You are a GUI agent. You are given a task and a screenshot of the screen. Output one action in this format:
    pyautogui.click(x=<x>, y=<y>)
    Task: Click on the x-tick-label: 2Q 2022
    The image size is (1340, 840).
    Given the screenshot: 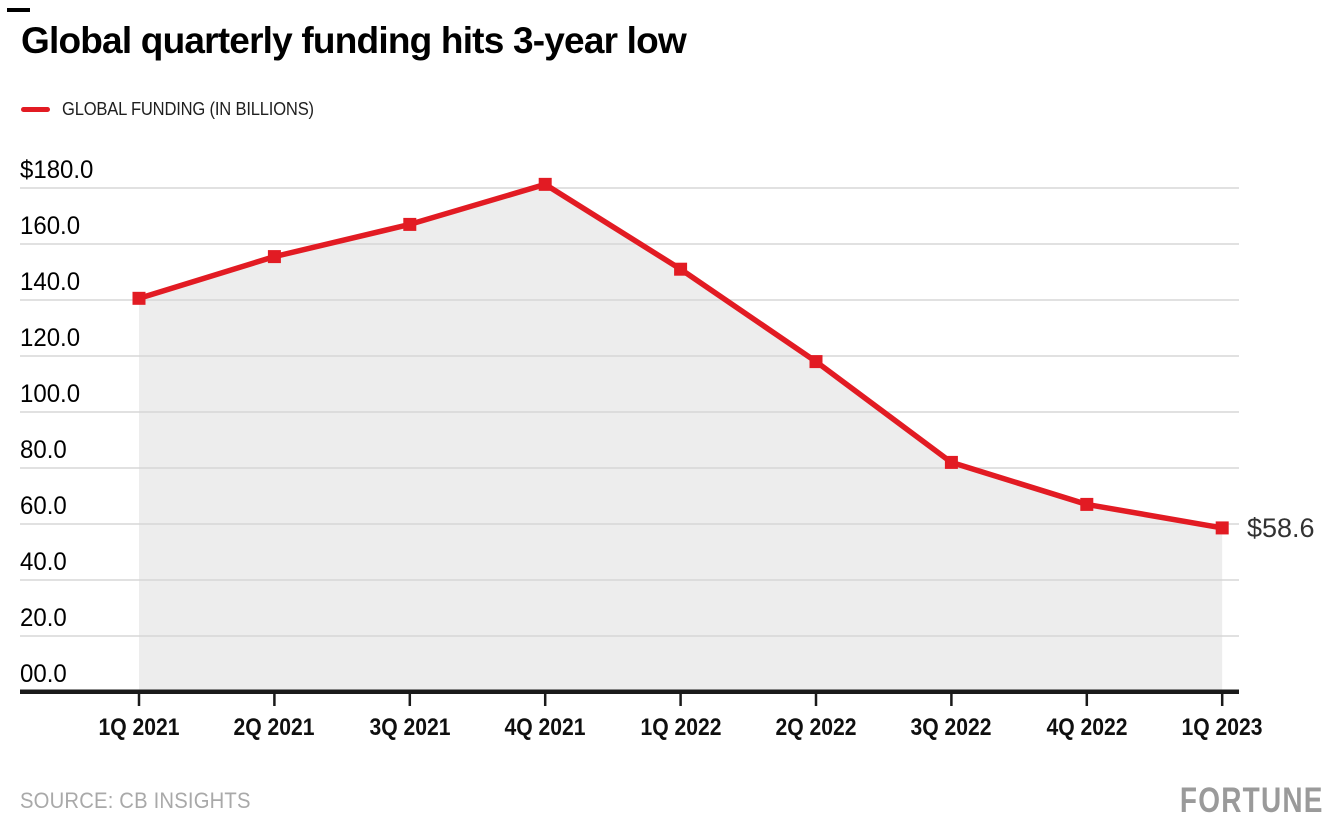 What is the action you would take?
    pyautogui.click(x=816, y=727)
    